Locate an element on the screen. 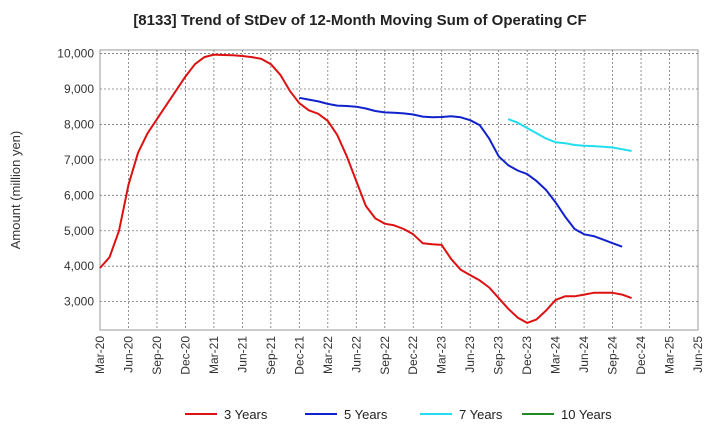 The image size is (720, 440). x-tick-label: Jun-20 is located at coordinates (128, 354).